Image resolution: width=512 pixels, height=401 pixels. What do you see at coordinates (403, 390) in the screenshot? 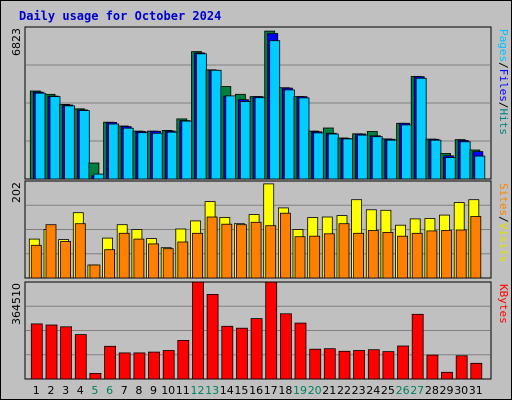
I see `x-tick-label-26: 26` at bounding box center [403, 390].